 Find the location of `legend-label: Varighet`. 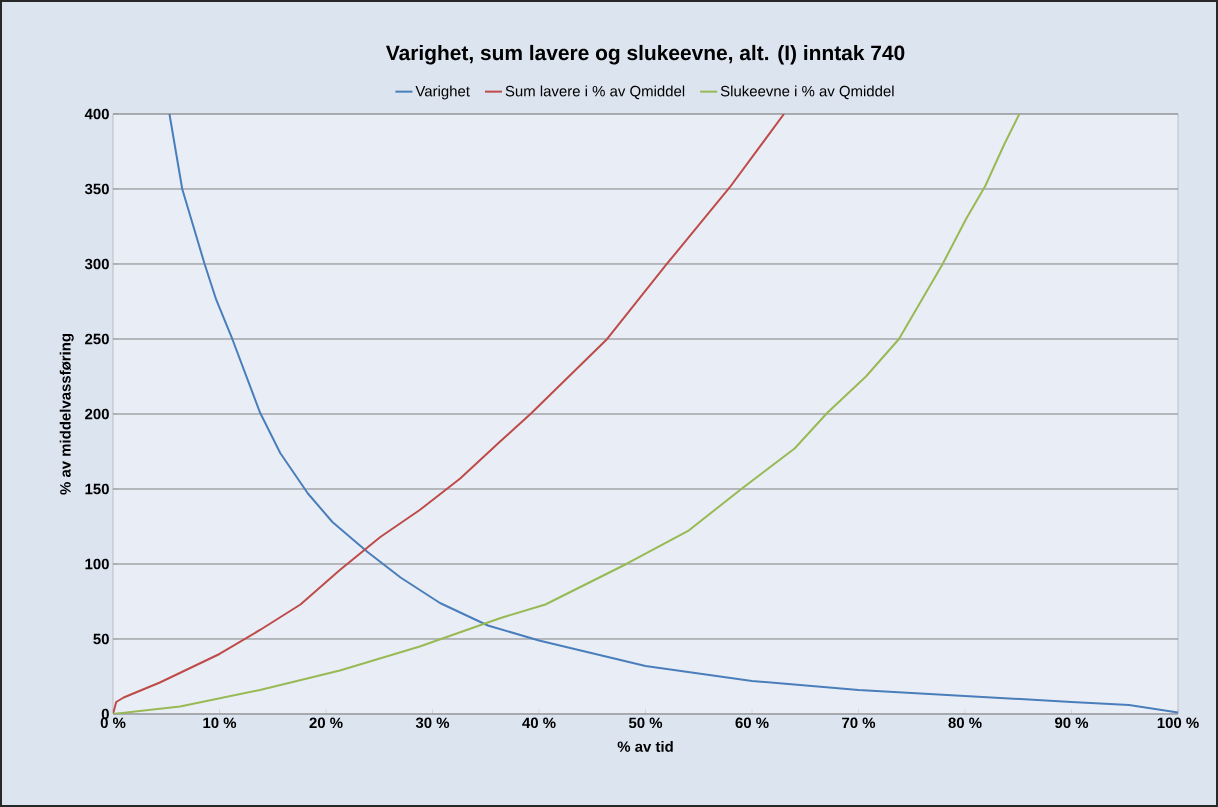

legend-label: Varighet is located at coordinates (442, 92).